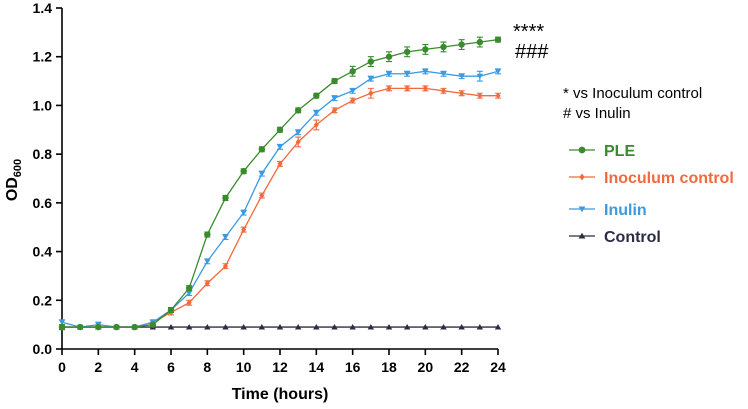 The image size is (748, 409). What do you see at coordinates (317, 367) in the screenshot?
I see `x-tick-label: 14` at bounding box center [317, 367].